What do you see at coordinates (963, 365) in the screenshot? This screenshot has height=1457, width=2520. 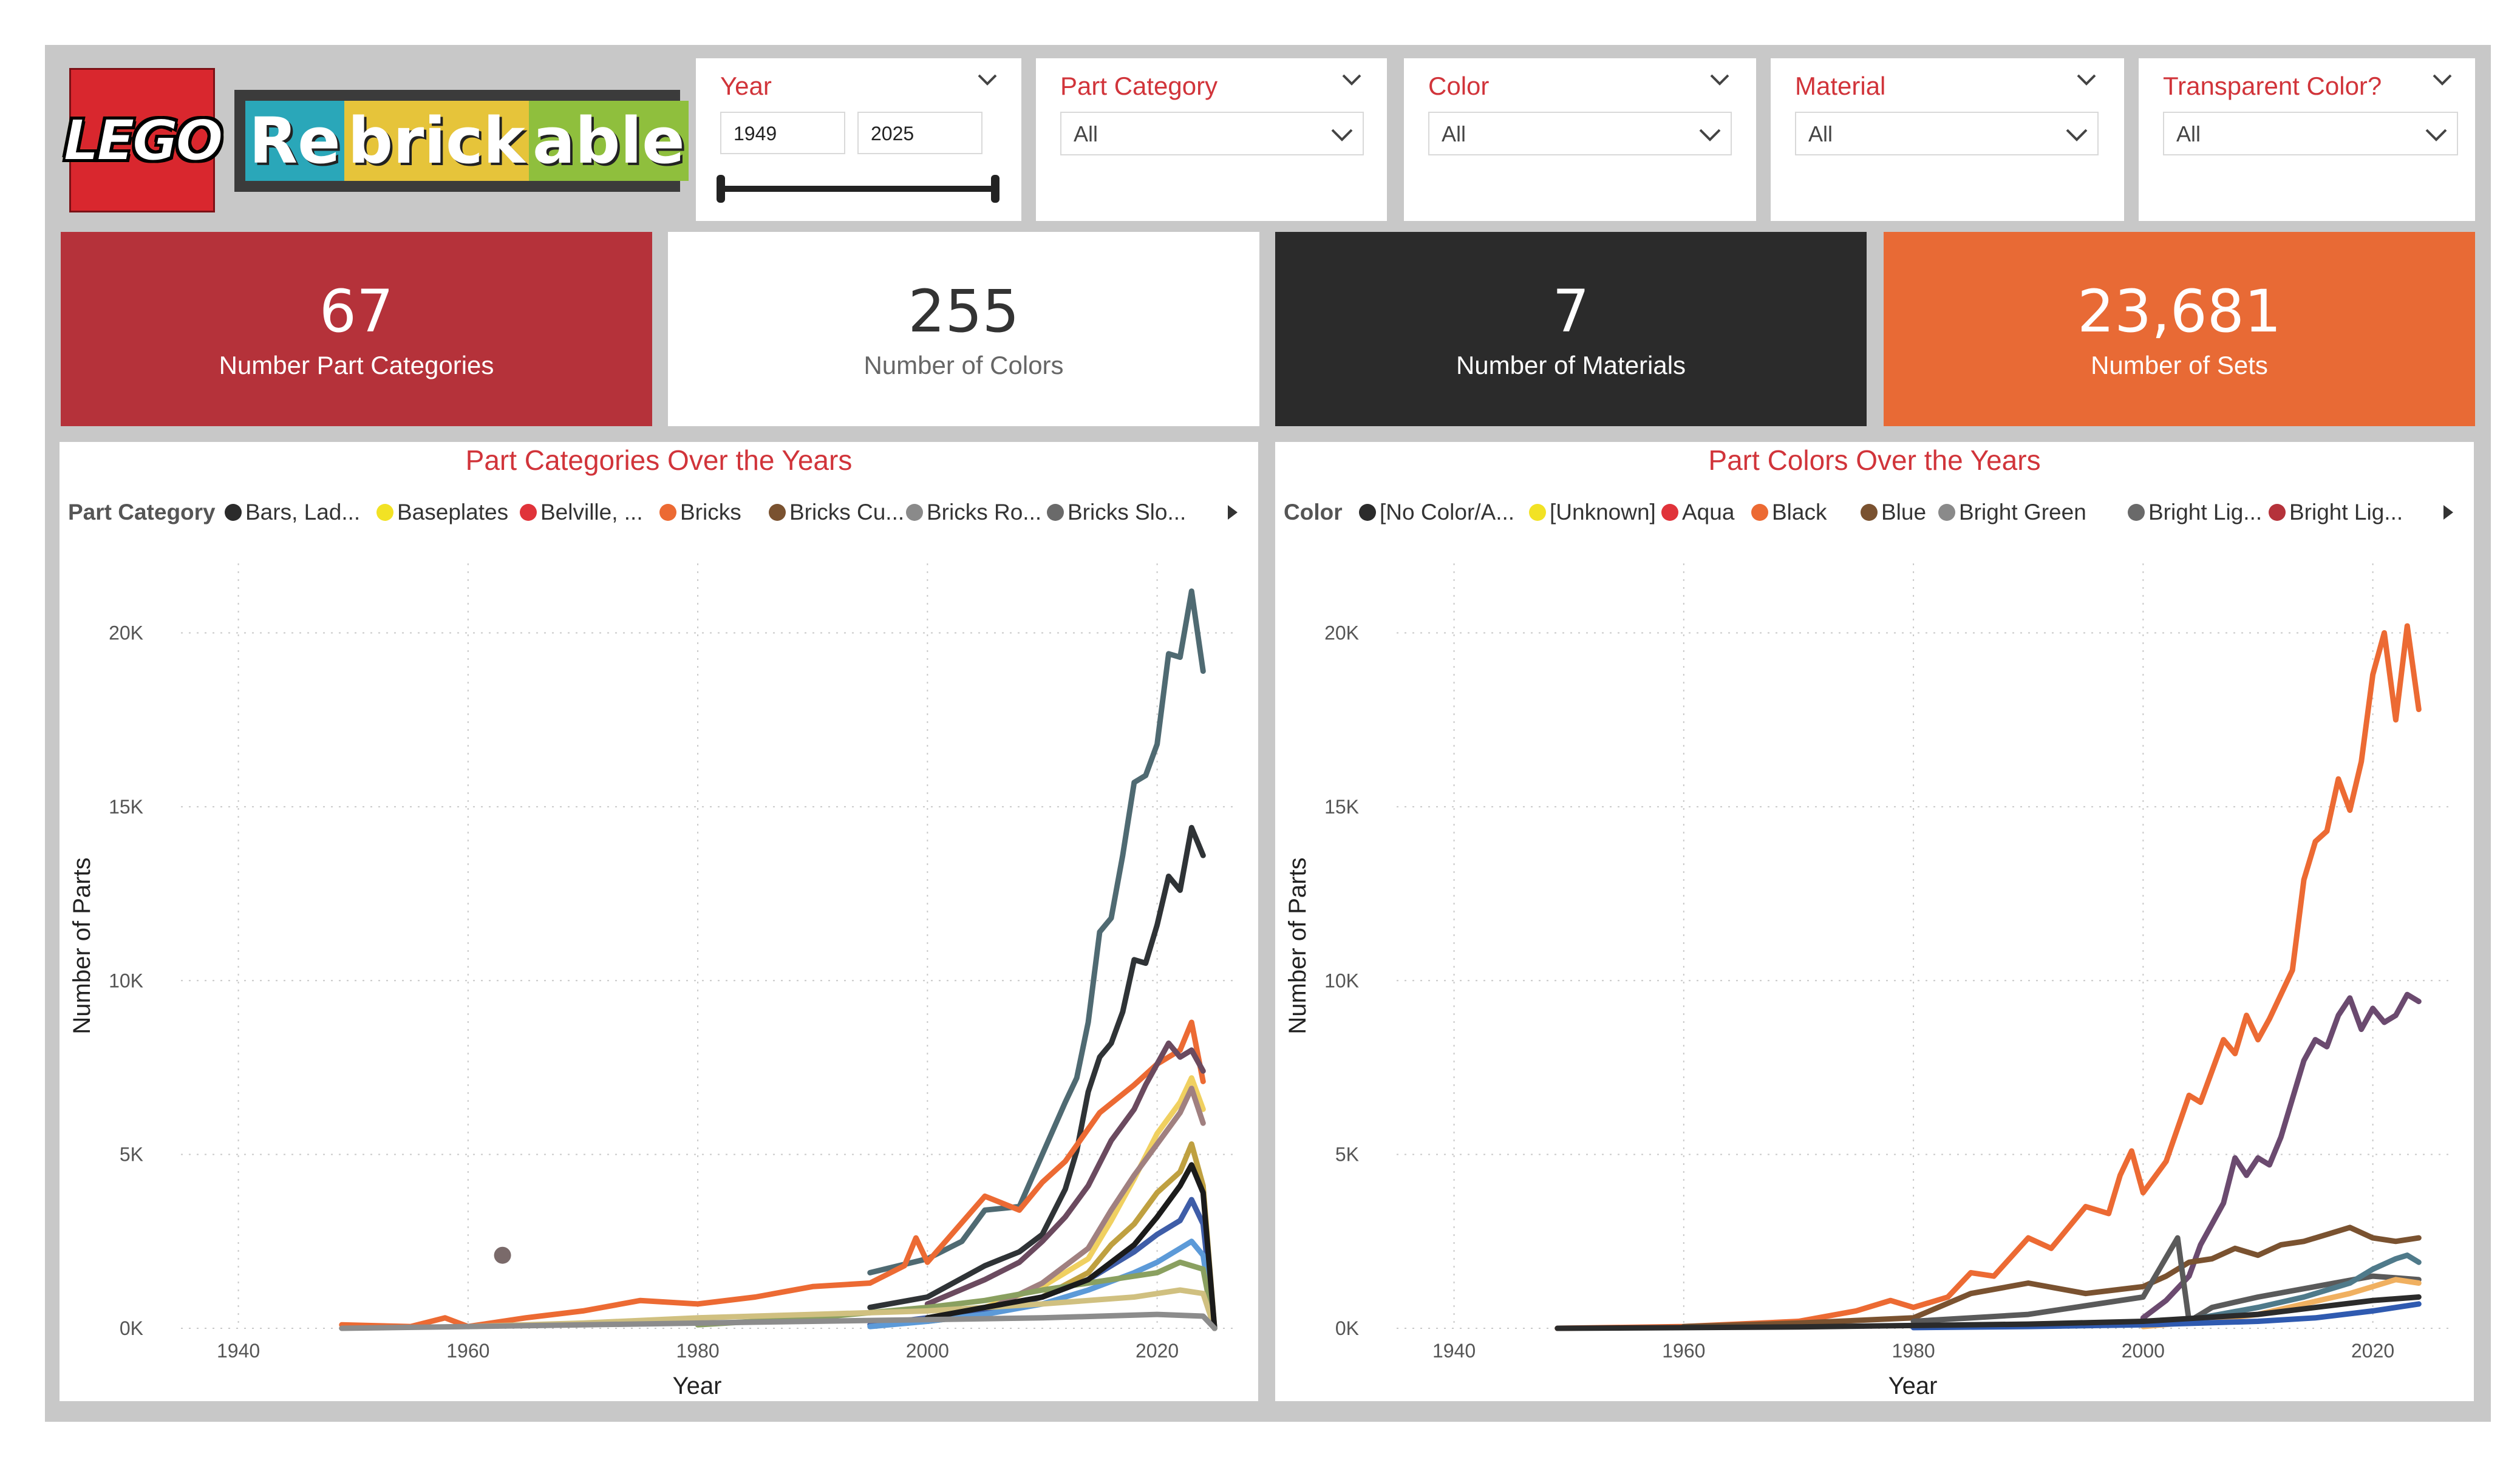 I see `kpi-label: Number of Colors` at bounding box center [963, 365].